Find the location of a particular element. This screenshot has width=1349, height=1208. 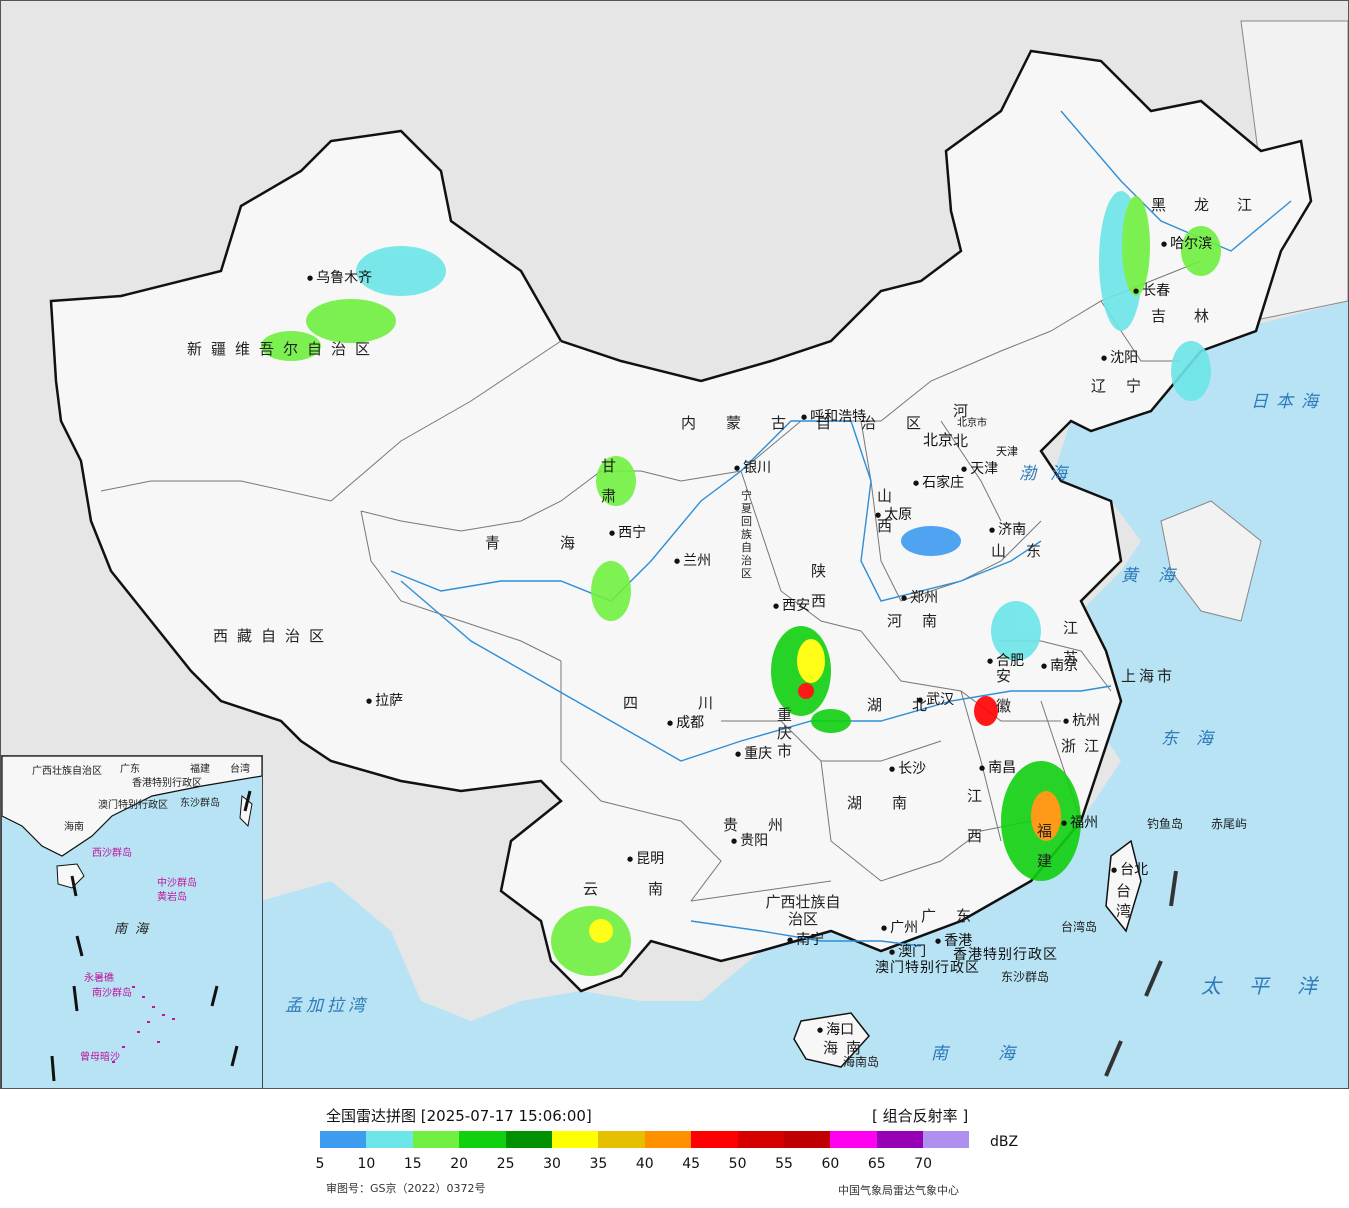

special-region-label: 香港特别行政区 is located at coordinates (1005, 955).